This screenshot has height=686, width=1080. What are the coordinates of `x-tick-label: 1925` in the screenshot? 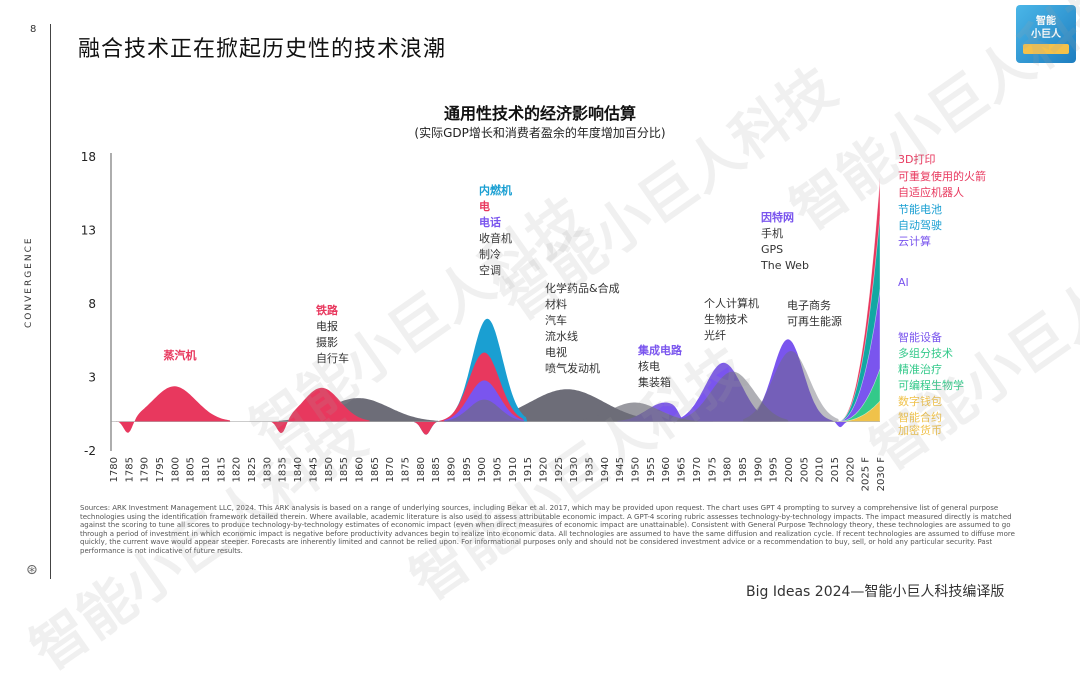 It's located at (559, 469).